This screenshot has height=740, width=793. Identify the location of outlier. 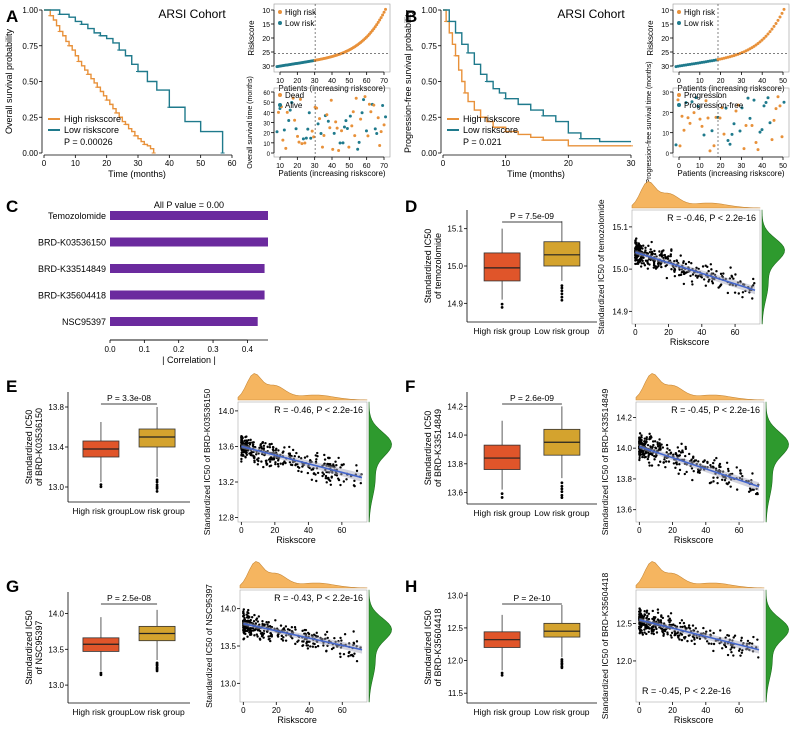
(157, 480).